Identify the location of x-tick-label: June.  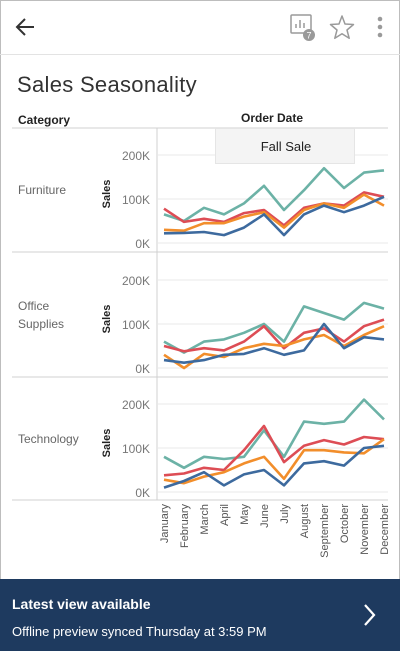
(265, 516).